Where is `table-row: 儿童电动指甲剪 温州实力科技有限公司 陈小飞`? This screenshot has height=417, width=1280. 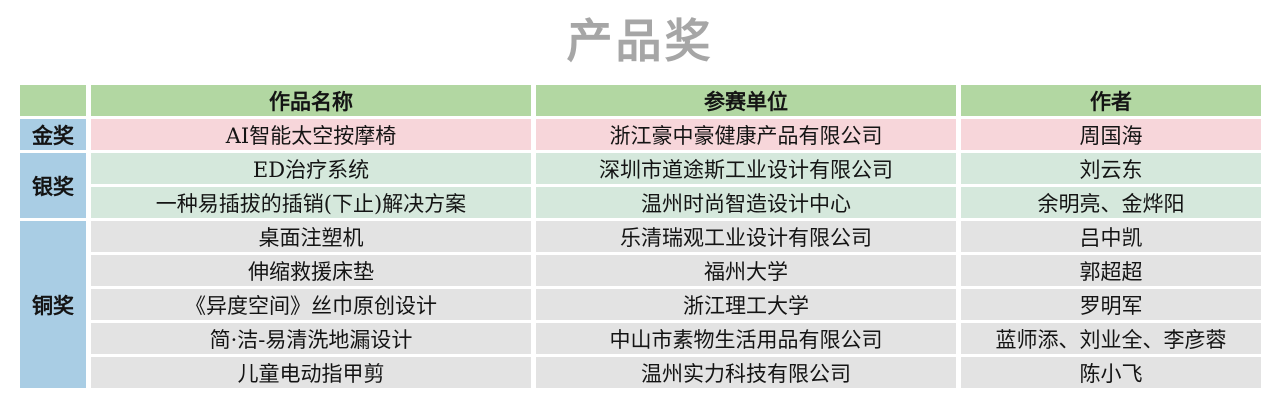
table-row: 儿童电动指甲剪 温州实力科技有限公司 陈小飞 is located at coordinates (640, 372).